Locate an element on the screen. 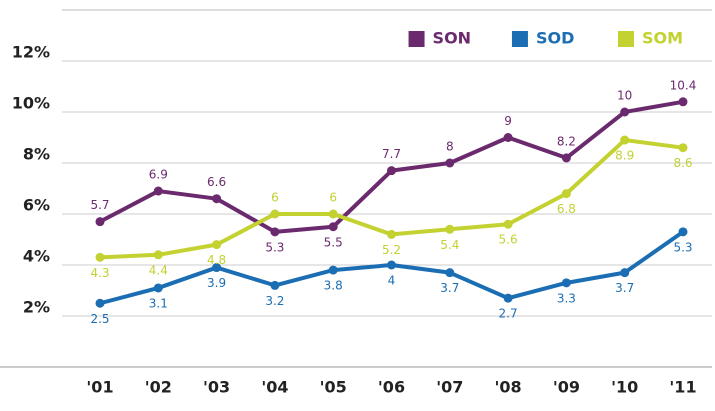 This screenshot has width=715, height=411. data-label: 4.4 is located at coordinates (158, 270).